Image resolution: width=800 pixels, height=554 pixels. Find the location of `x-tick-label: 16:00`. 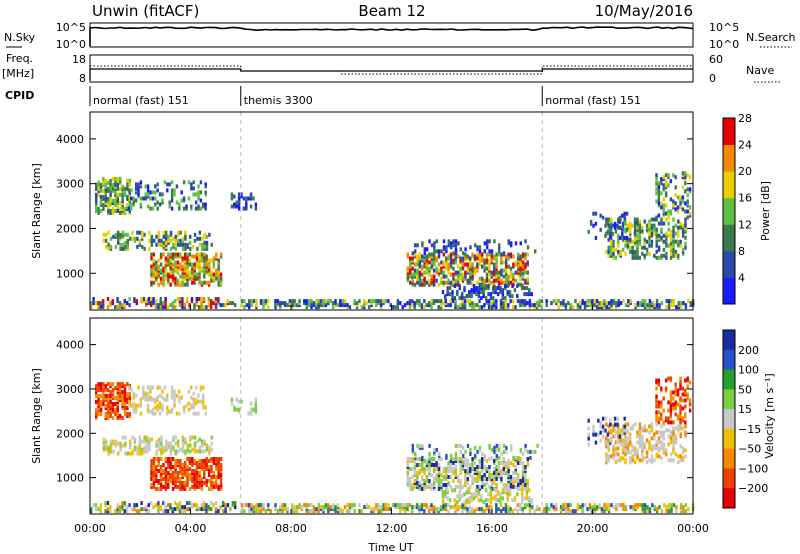

x-tick-label: 16:00 is located at coordinates (492, 528).